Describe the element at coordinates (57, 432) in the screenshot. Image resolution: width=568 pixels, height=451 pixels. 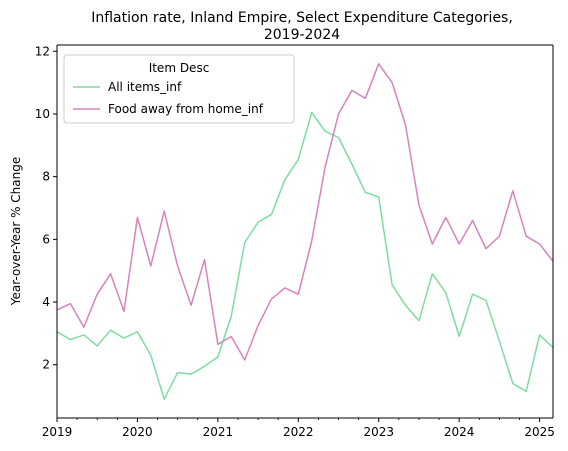
I see `x-tick-label: 2019` at that location.